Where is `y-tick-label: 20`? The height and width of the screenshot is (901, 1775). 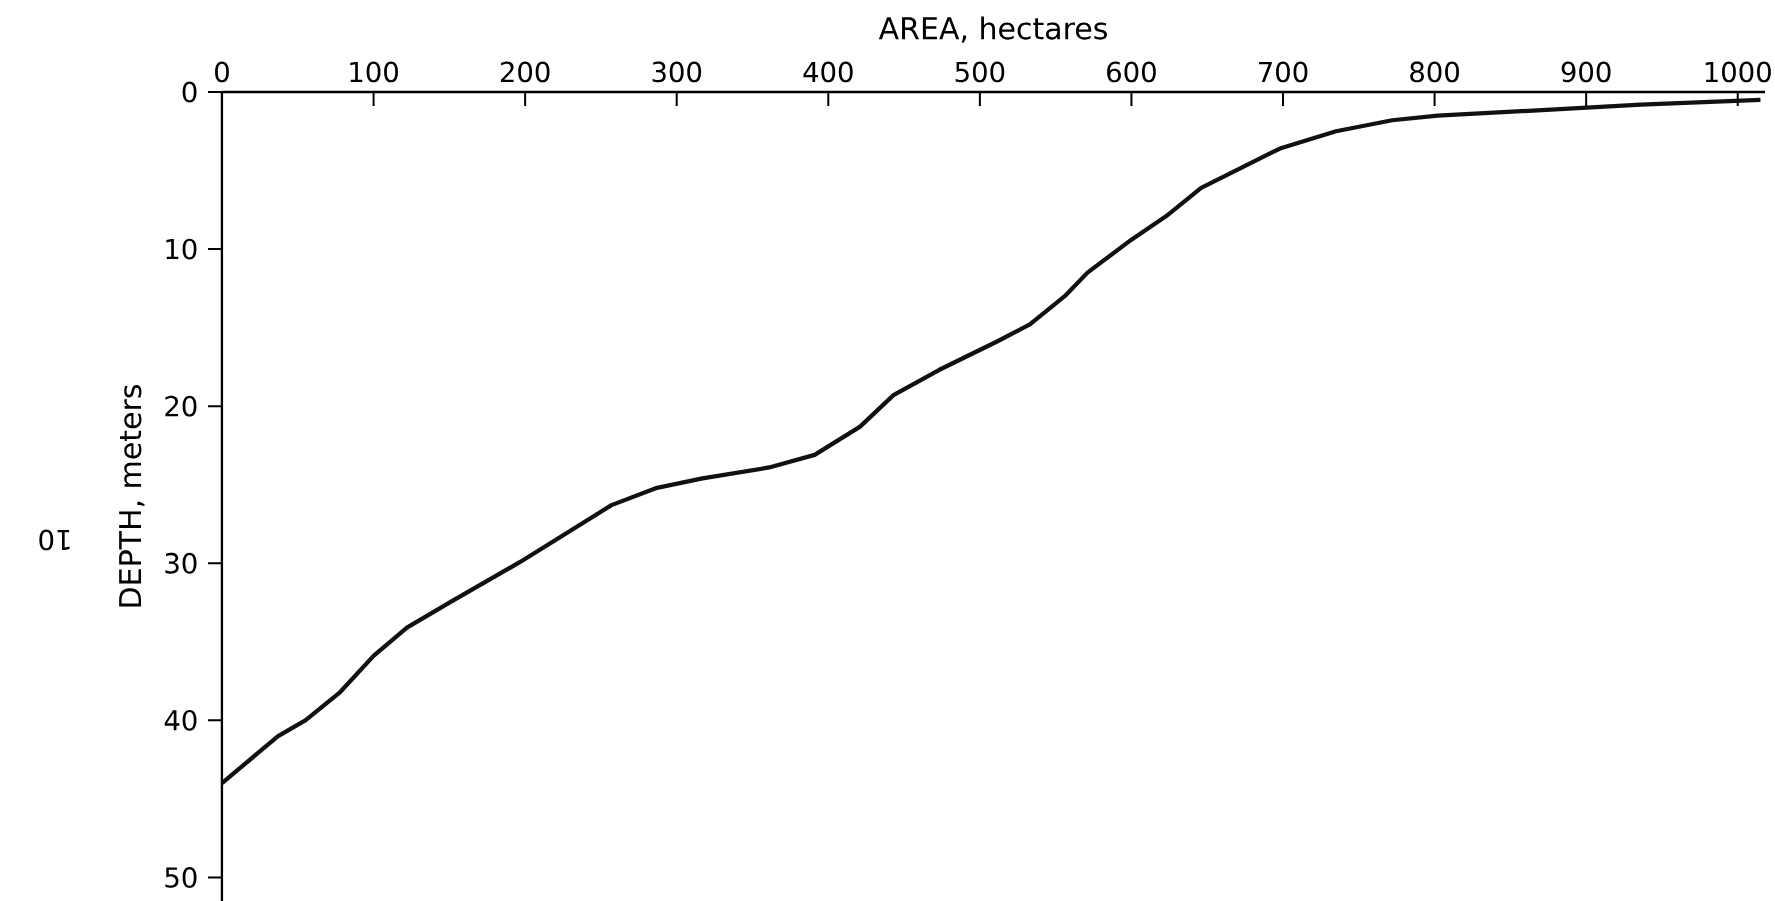 y-tick-label: 20 is located at coordinates (181, 406).